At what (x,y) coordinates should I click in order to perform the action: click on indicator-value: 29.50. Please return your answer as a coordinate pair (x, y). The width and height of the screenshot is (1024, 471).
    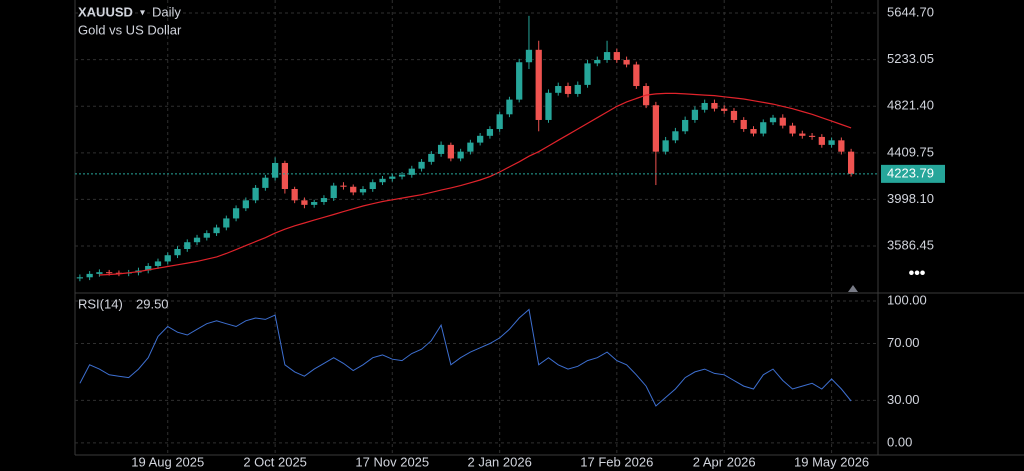
    Looking at the image, I should click on (152, 303).